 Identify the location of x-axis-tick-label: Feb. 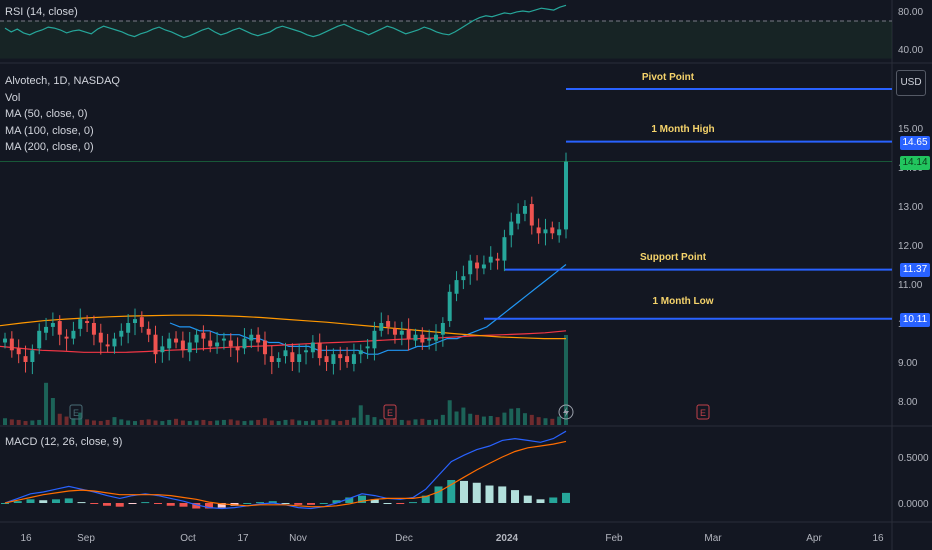
(614, 538).